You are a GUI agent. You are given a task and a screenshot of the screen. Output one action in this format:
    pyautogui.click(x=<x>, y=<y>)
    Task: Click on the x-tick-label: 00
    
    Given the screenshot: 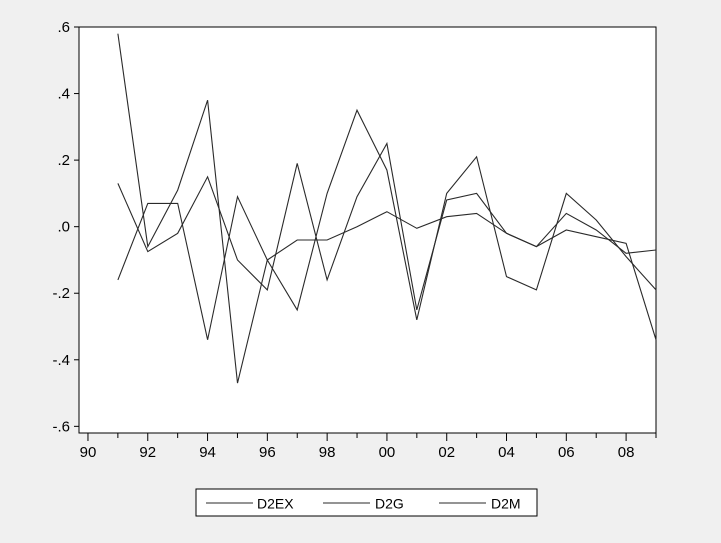 What is the action you would take?
    pyautogui.click(x=387, y=452)
    